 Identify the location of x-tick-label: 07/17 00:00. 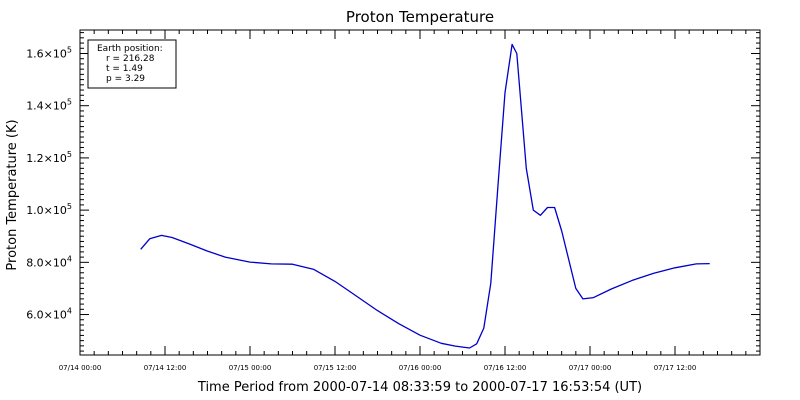
(590, 368).